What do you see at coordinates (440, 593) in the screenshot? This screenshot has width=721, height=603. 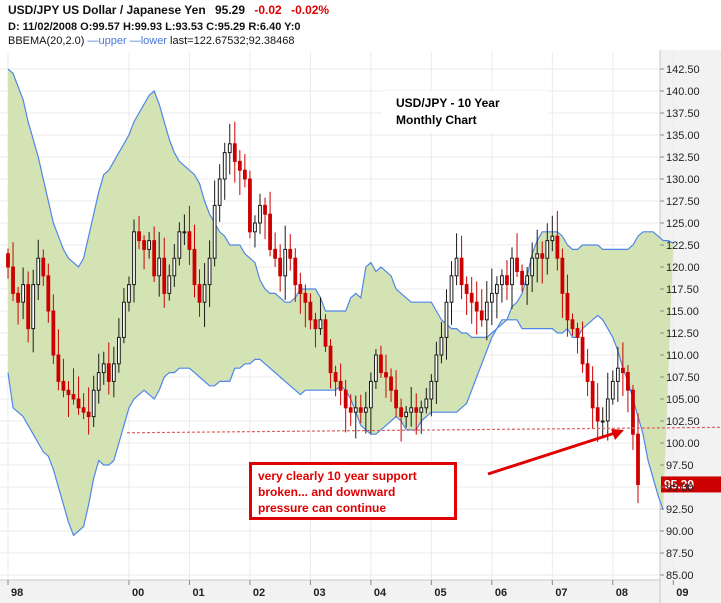 I see `x-tick-label: 05` at bounding box center [440, 593].